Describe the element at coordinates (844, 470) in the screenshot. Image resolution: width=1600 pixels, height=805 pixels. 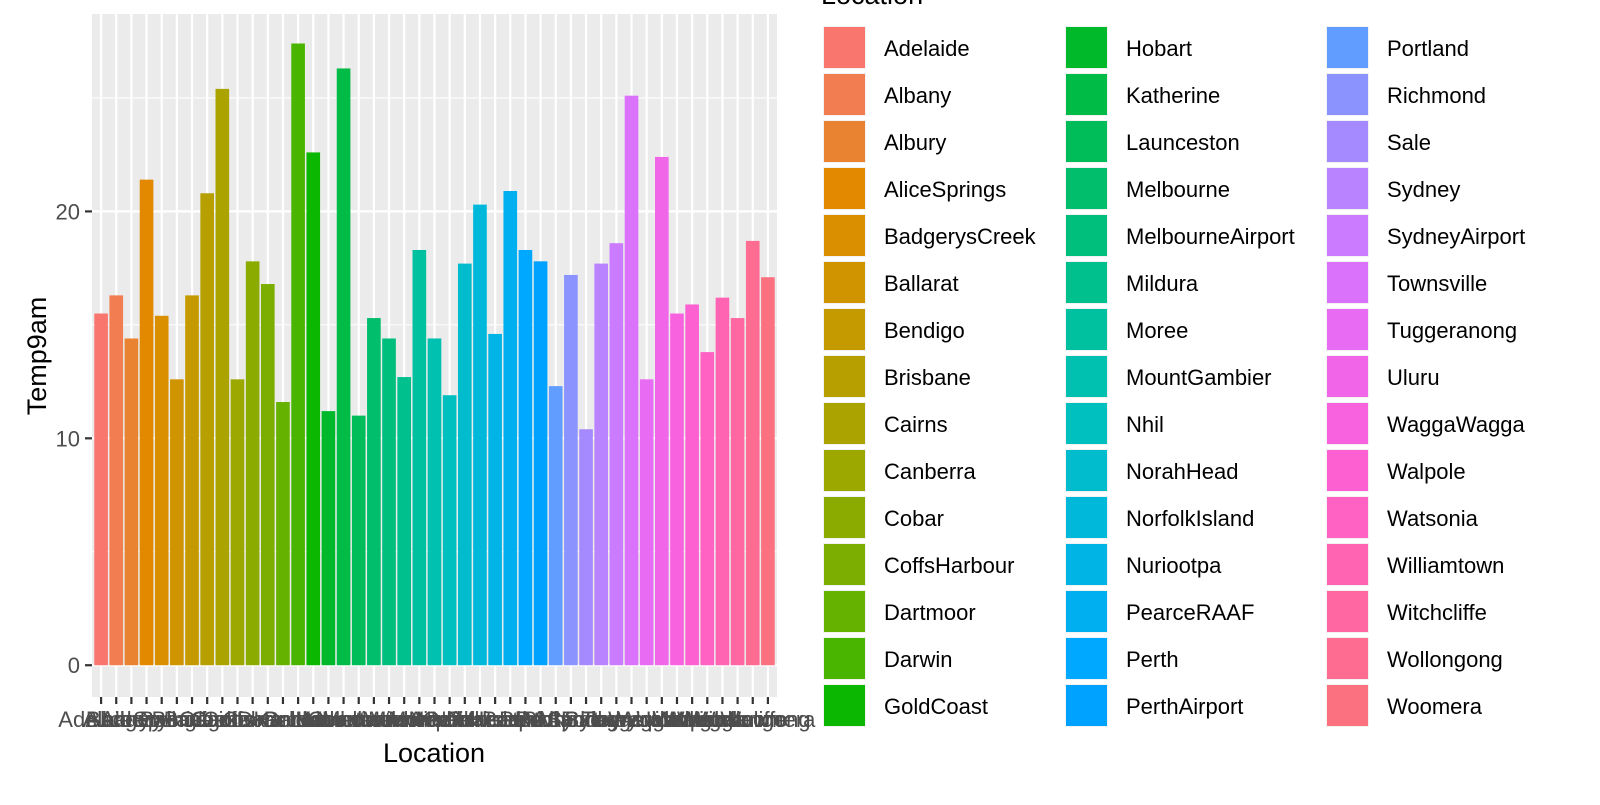
I see `legend-swatch-Canberra` at that location.